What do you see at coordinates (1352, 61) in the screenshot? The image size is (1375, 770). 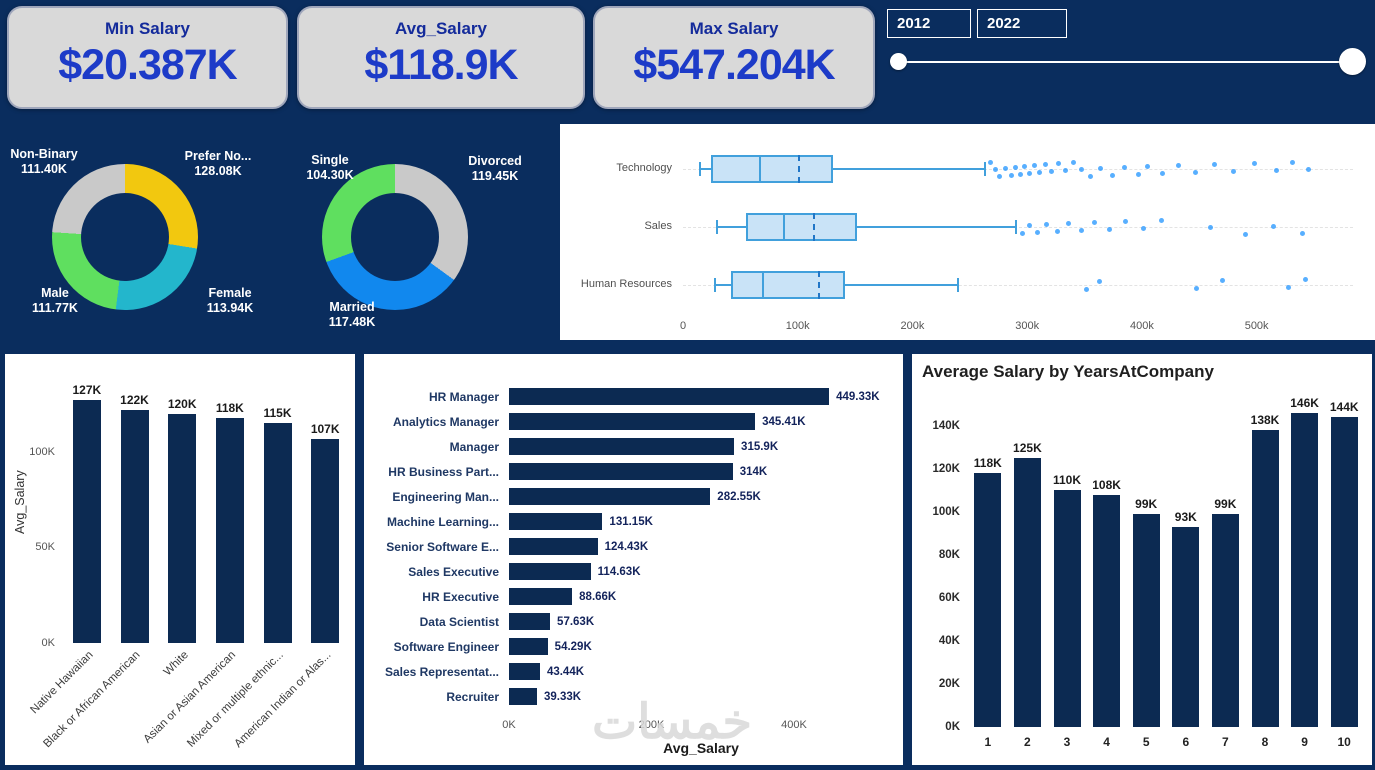 I see `year-slider-handle-end` at bounding box center [1352, 61].